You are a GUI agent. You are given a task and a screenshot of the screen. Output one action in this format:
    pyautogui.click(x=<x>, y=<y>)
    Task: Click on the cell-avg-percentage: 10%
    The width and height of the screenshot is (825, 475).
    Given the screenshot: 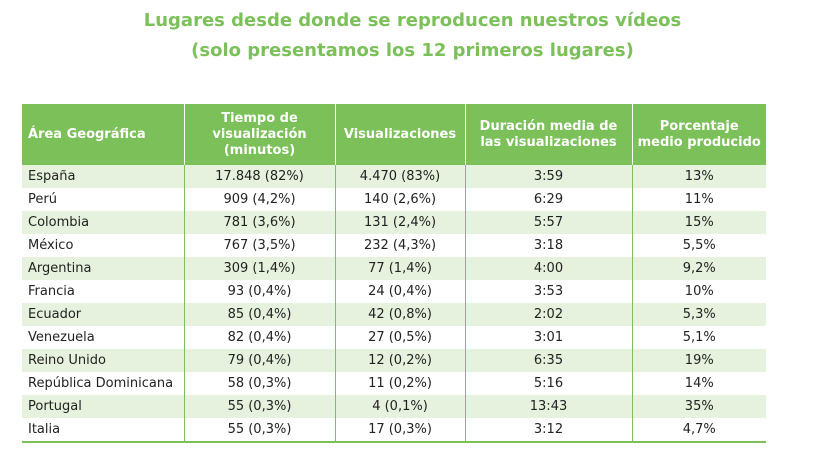 What is the action you would take?
    pyautogui.click(x=698, y=291)
    